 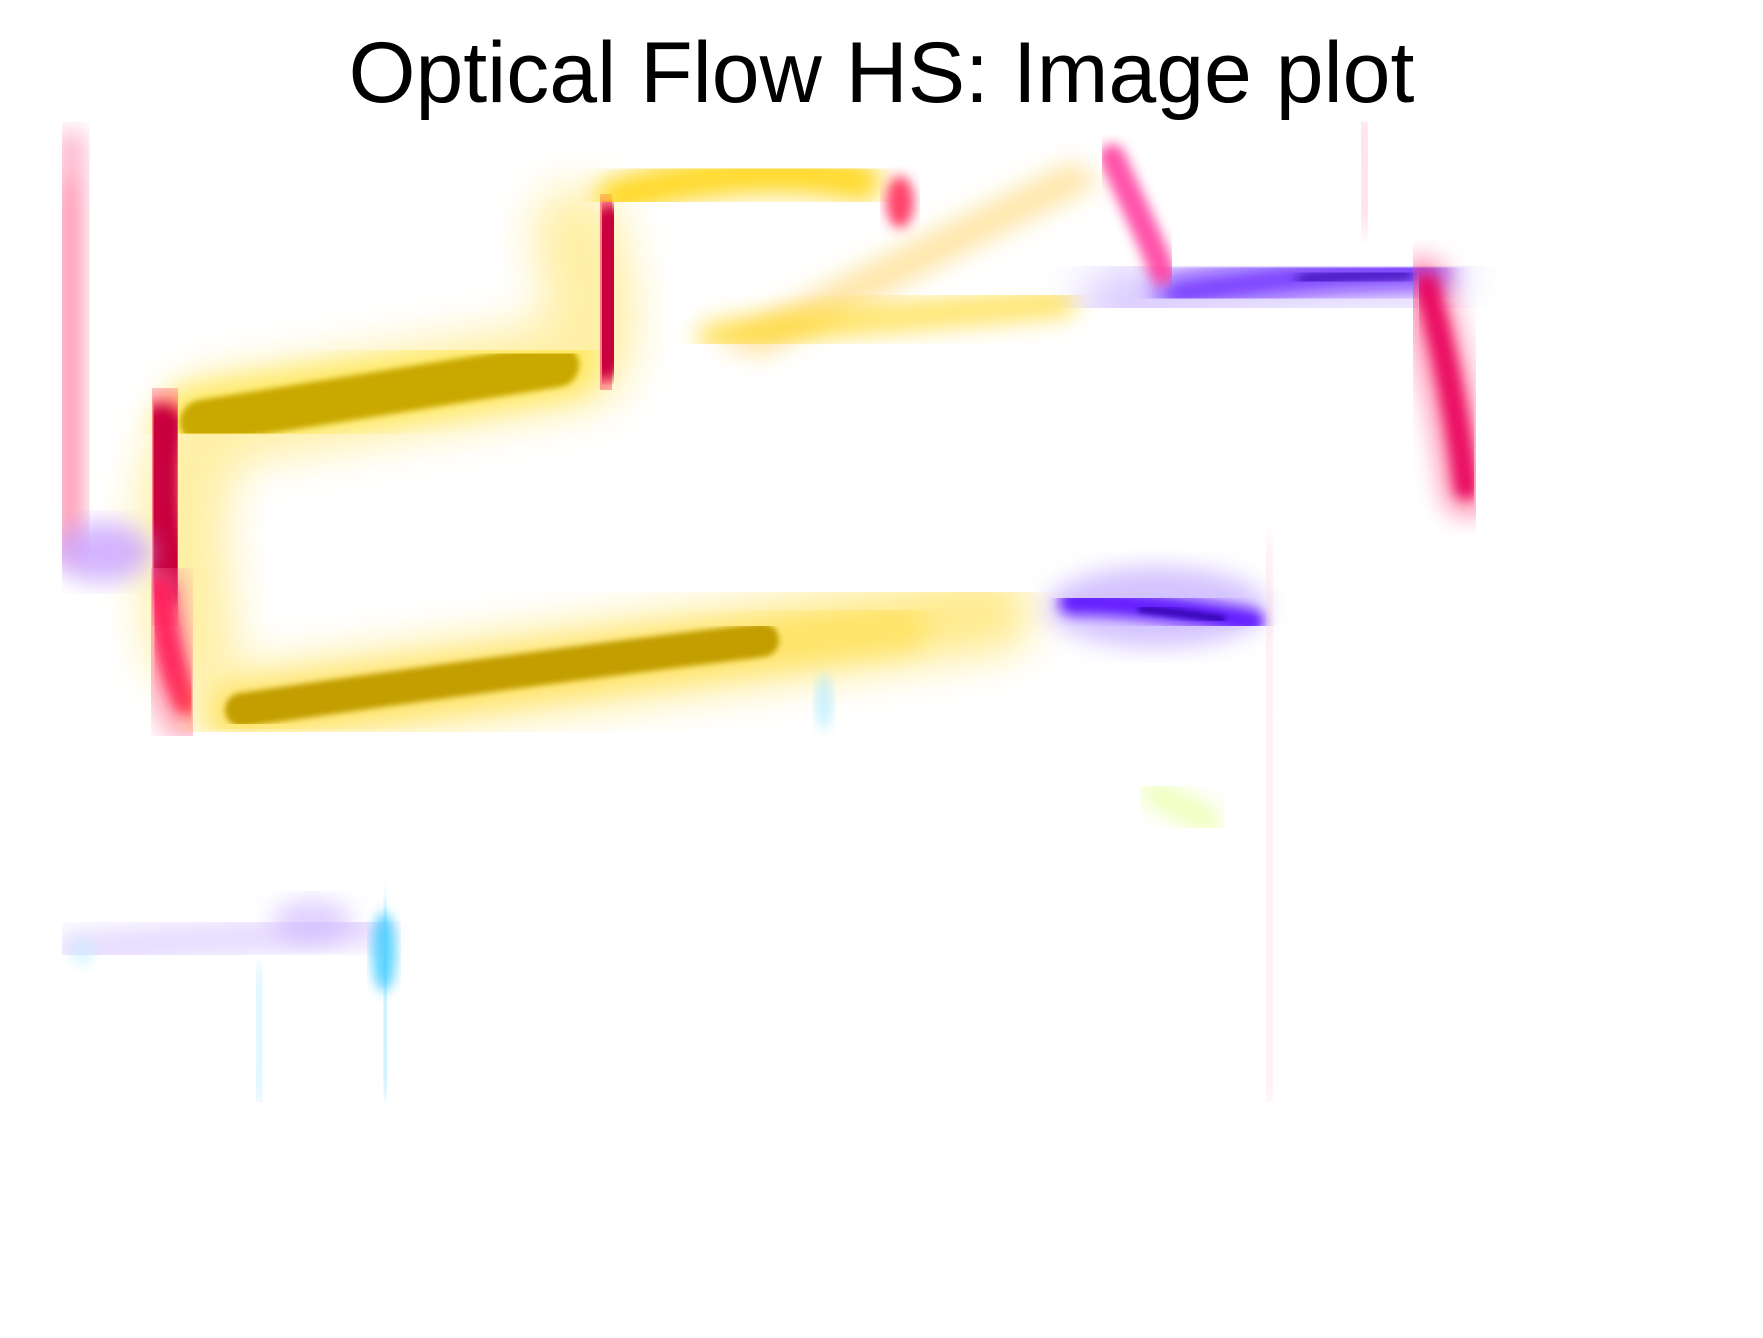 What do you see at coordinates (902, 1172) in the screenshot?
I see `bottom-margin` at bounding box center [902, 1172].